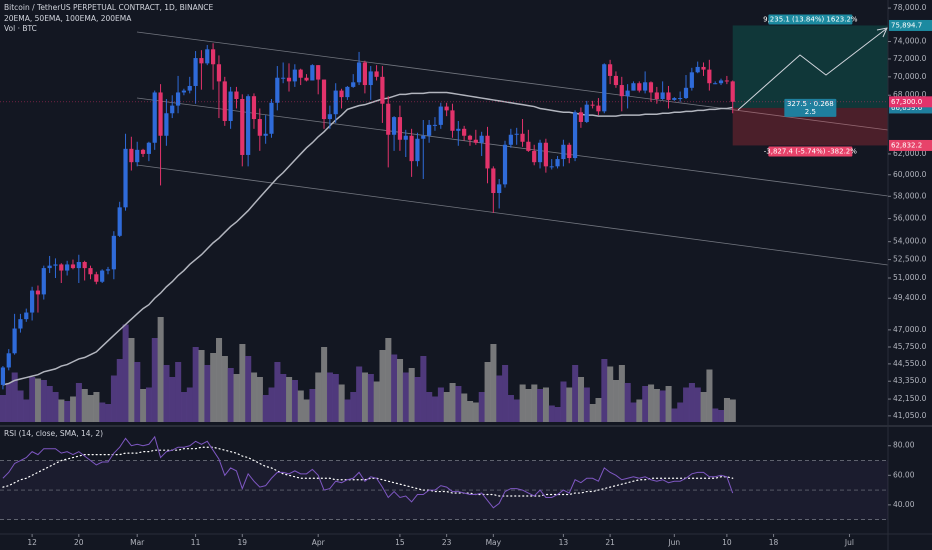  I want to click on mid-text: 2.5, so click(810, 112).